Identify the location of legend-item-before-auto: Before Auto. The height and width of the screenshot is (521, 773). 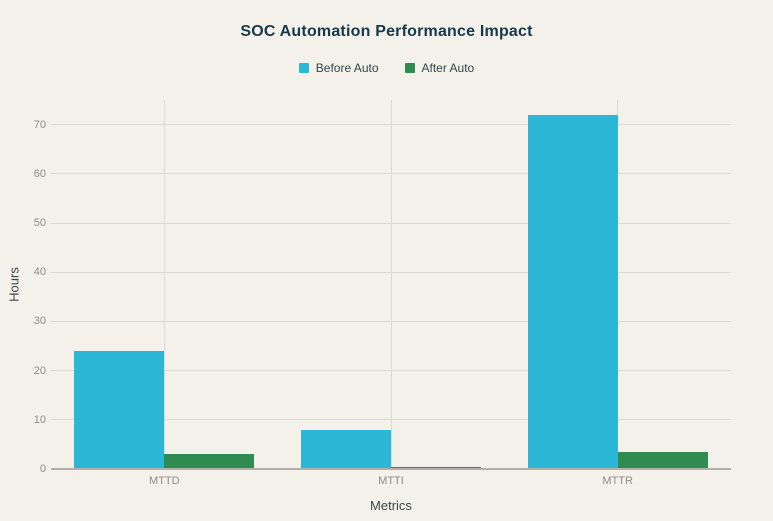
(338, 68).